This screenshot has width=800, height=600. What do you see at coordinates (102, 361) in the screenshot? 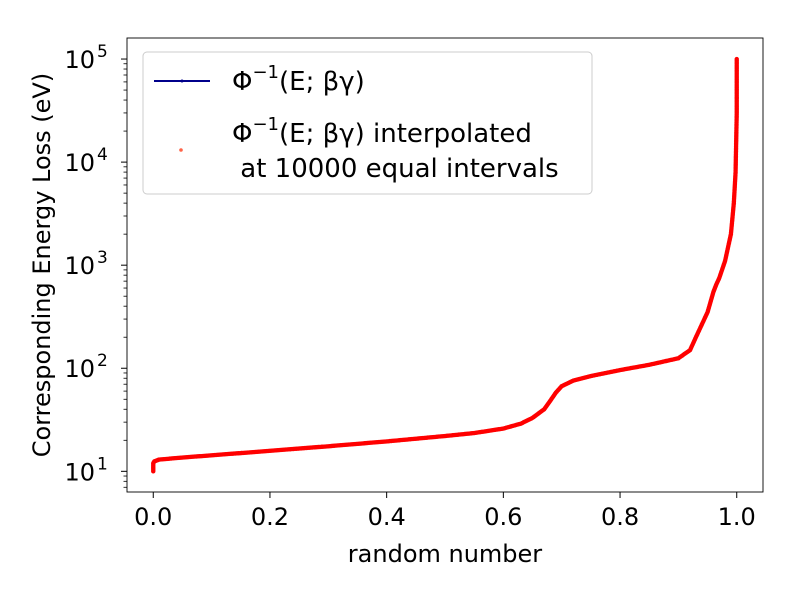
I see `y-tick-label-exp-1: 2` at bounding box center [102, 361].